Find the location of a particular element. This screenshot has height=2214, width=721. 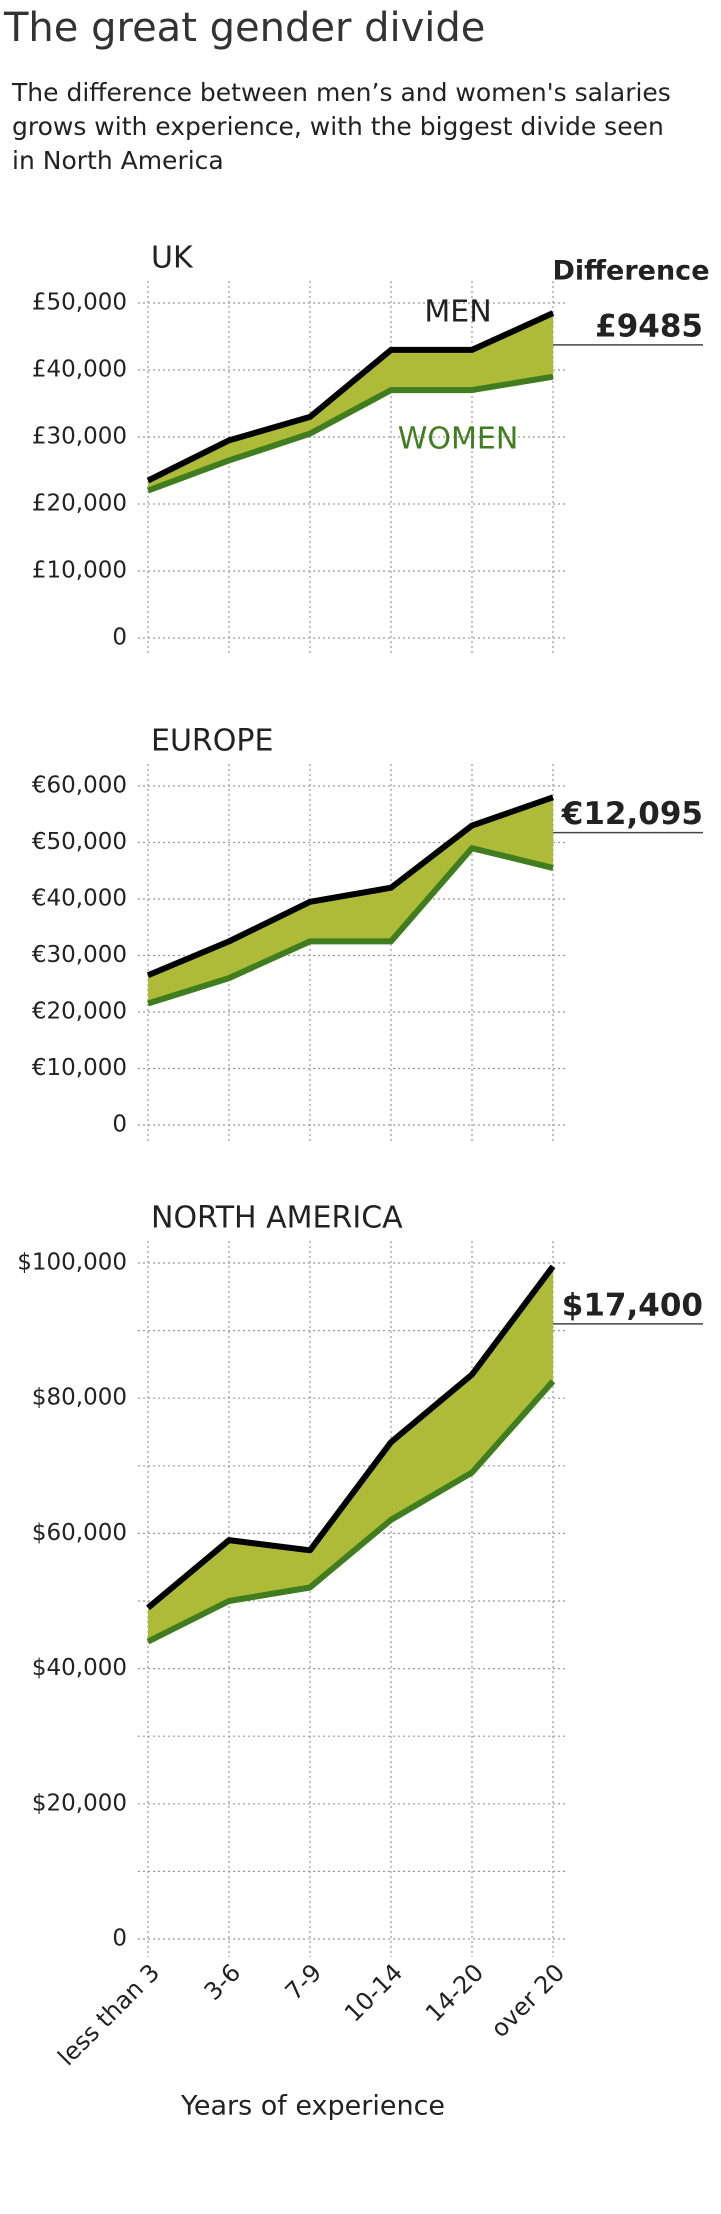

difference-label: $17,400 is located at coordinates (632, 1305).